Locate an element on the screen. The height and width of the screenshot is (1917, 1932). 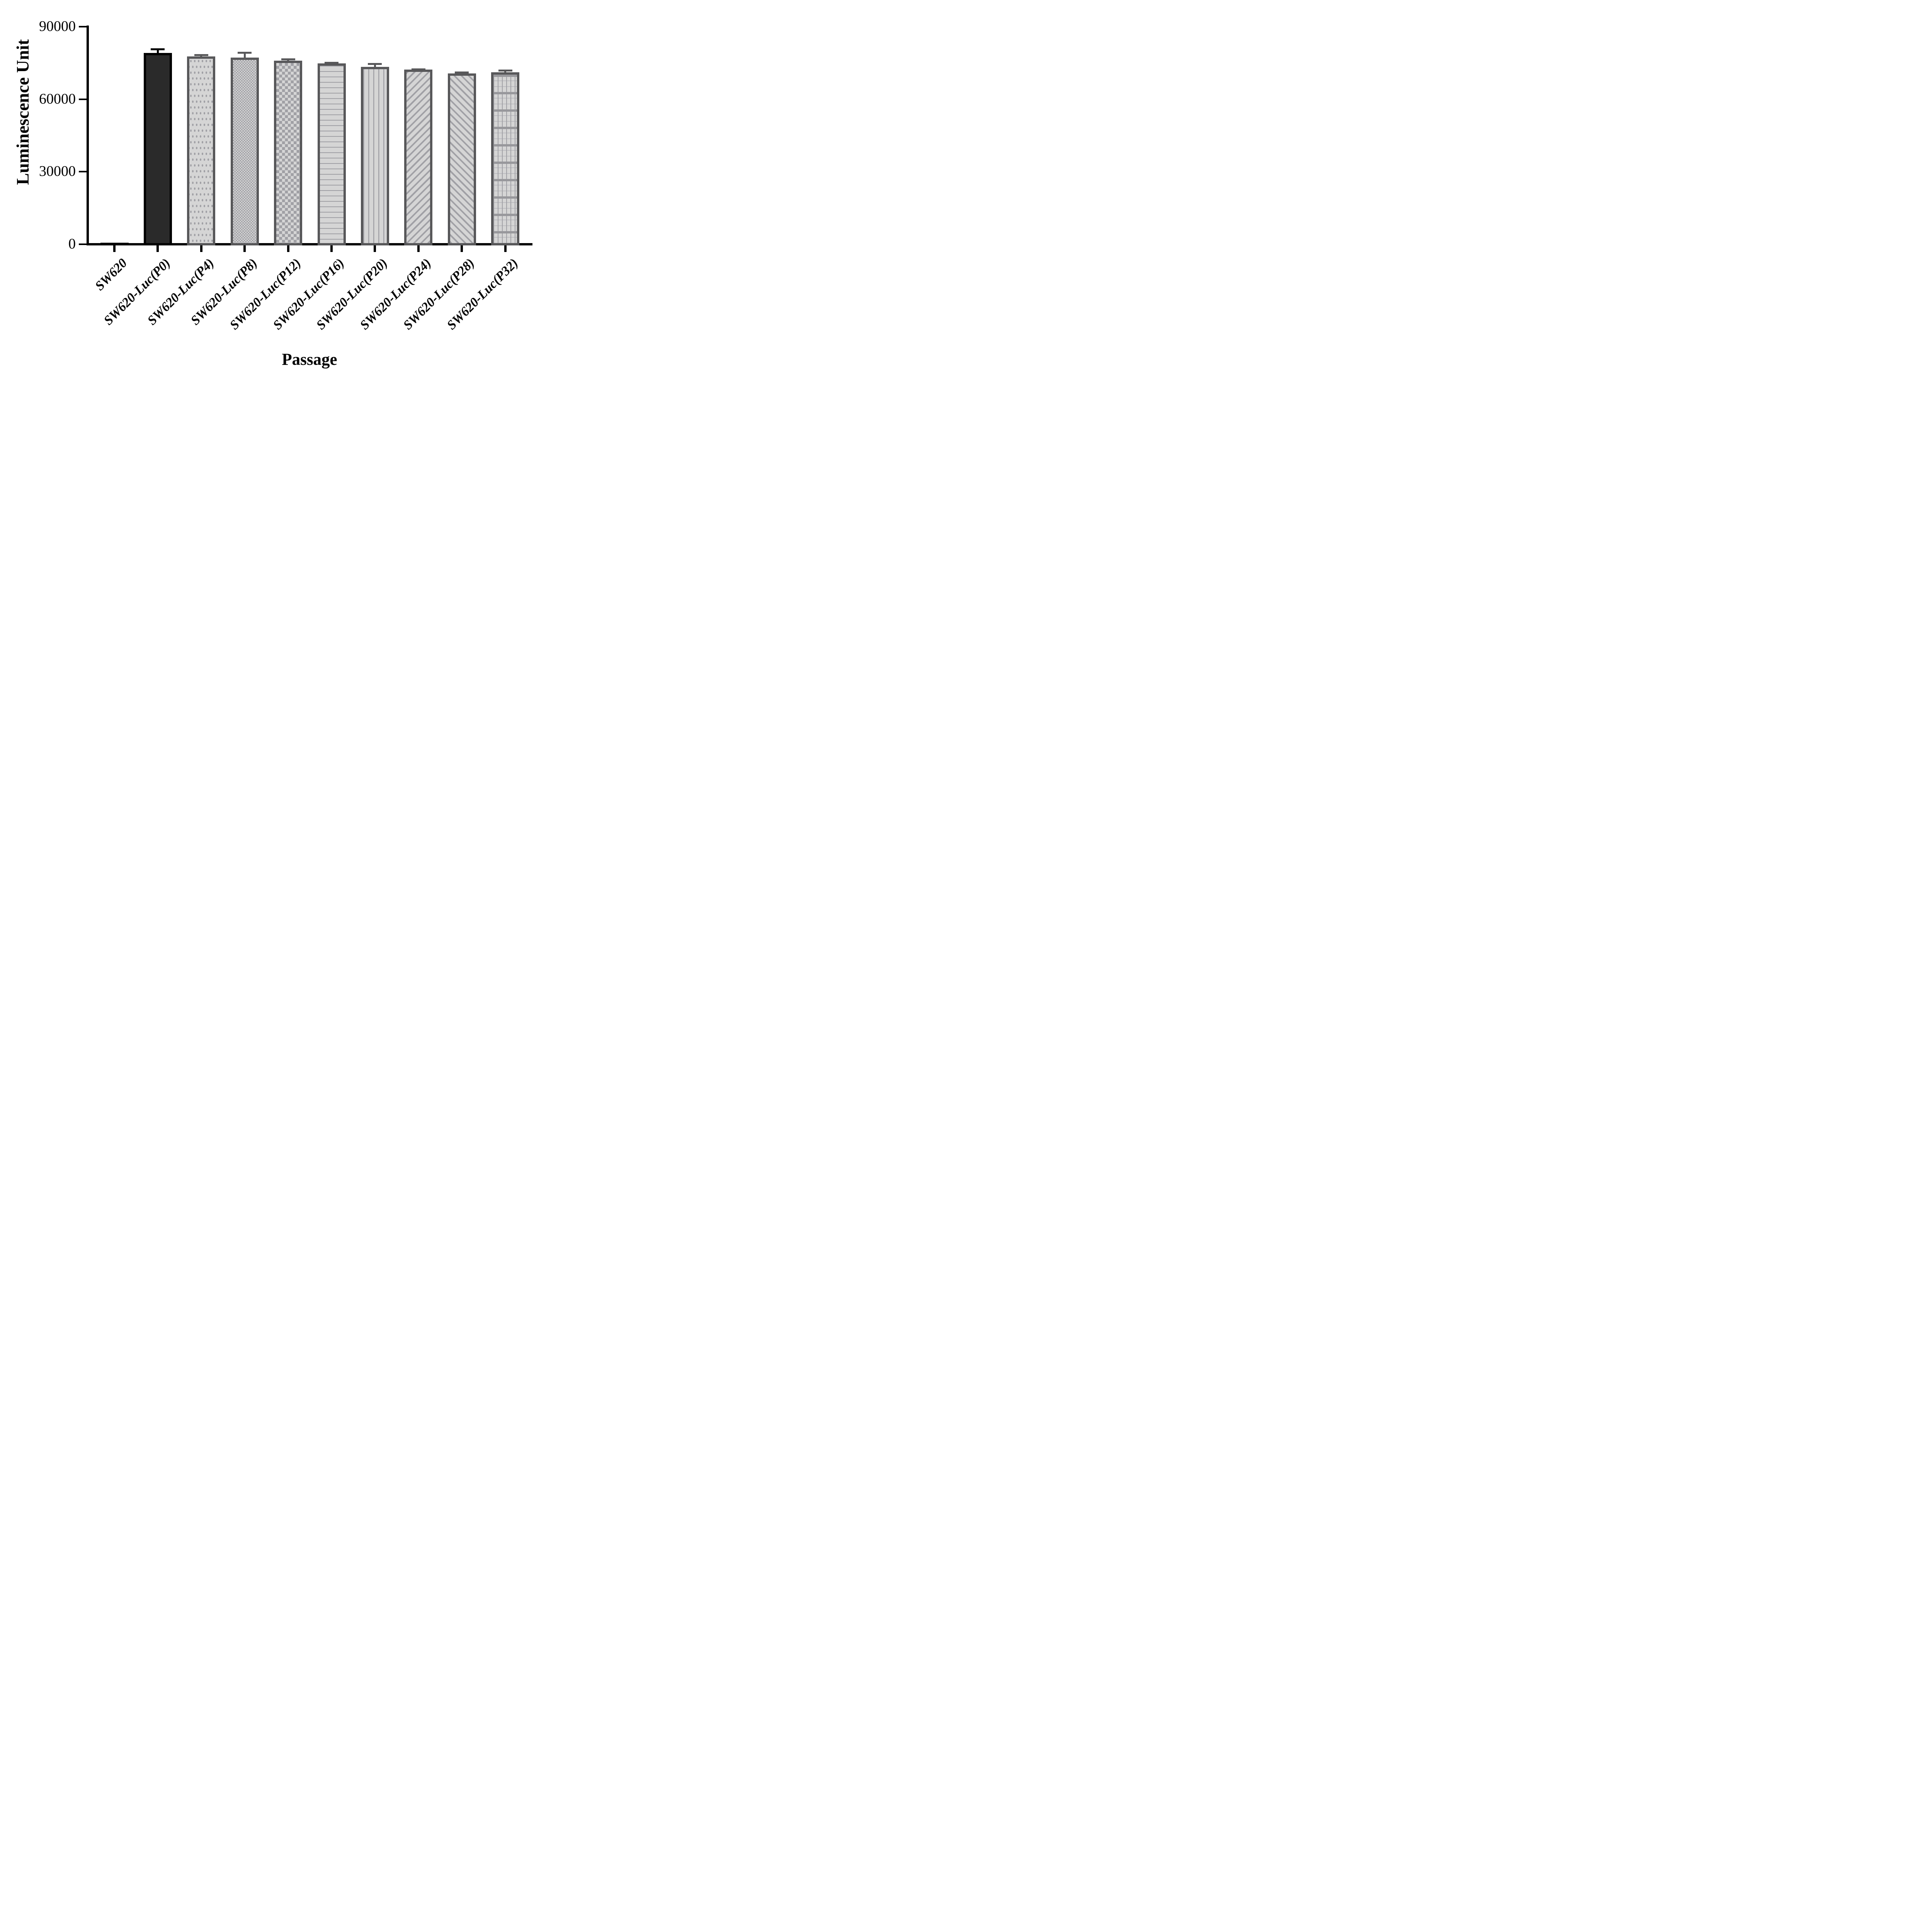
y-axis-line is located at coordinates (88, 135).